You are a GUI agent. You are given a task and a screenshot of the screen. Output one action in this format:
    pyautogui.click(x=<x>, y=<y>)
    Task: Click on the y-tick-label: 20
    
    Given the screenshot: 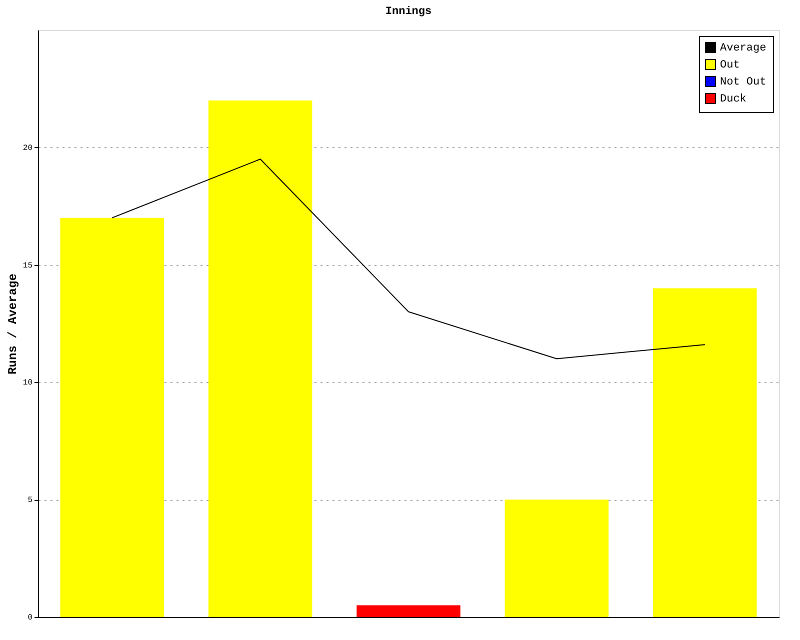 What is the action you would take?
    pyautogui.click(x=27, y=148)
    